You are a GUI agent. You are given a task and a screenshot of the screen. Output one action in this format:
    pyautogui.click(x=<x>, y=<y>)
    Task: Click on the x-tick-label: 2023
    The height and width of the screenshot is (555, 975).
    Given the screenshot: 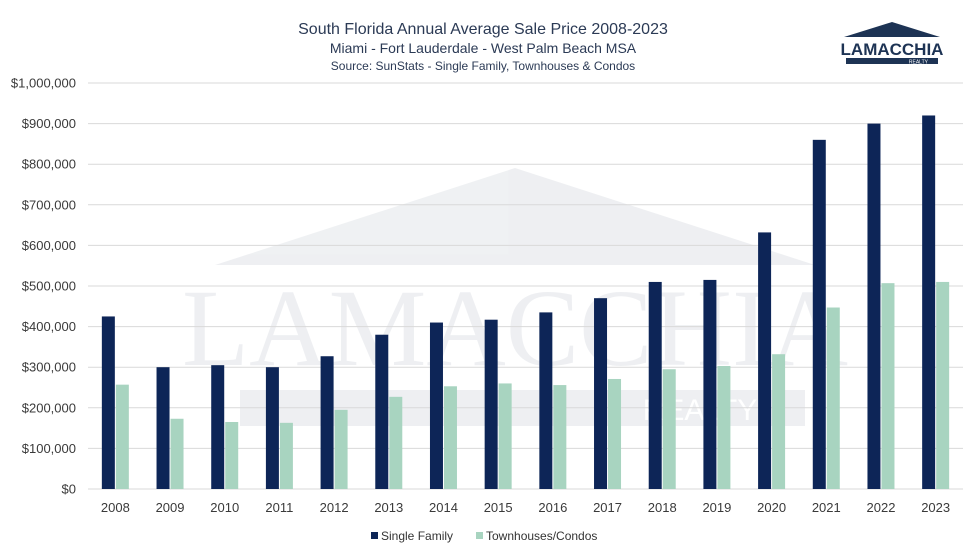 What is the action you would take?
    pyautogui.click(x=935, y=507)
    